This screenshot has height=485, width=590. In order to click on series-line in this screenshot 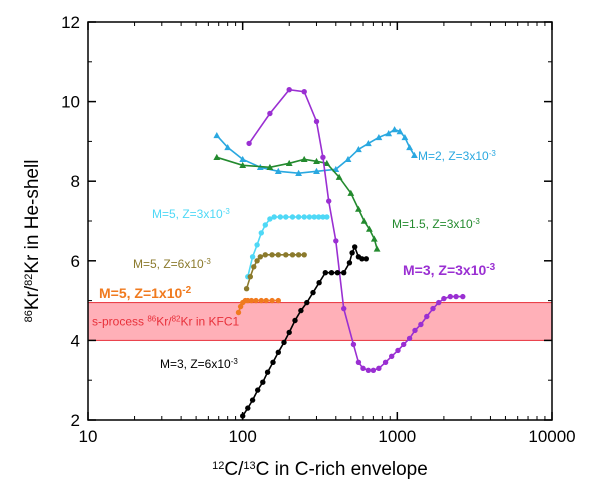, I will do `click(316, 151)`.